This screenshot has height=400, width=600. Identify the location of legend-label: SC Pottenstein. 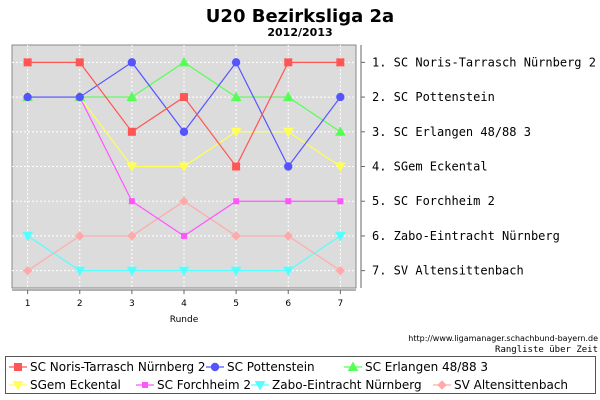
(271, 367).